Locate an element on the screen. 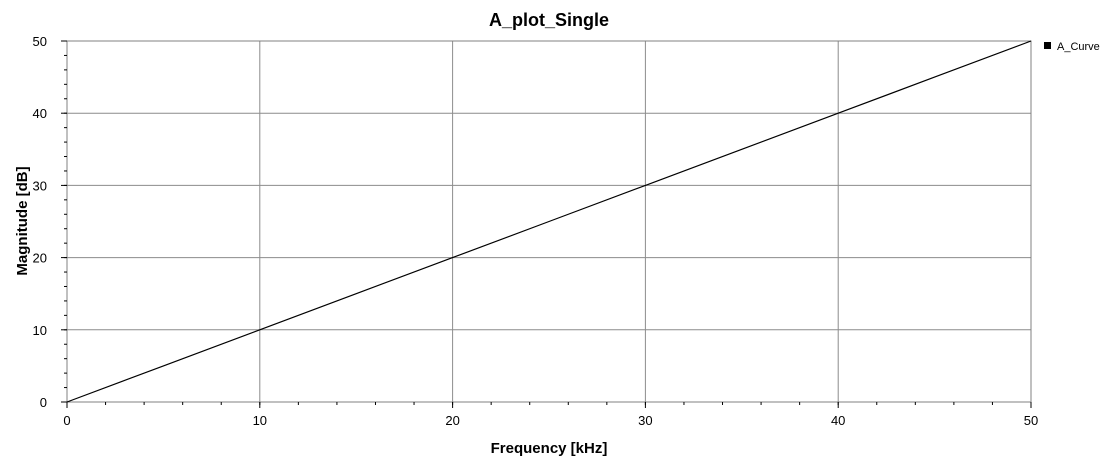 This screenshot has width=1107, height=462. x-tick-label: 40 is located at coordinates (838, 420).